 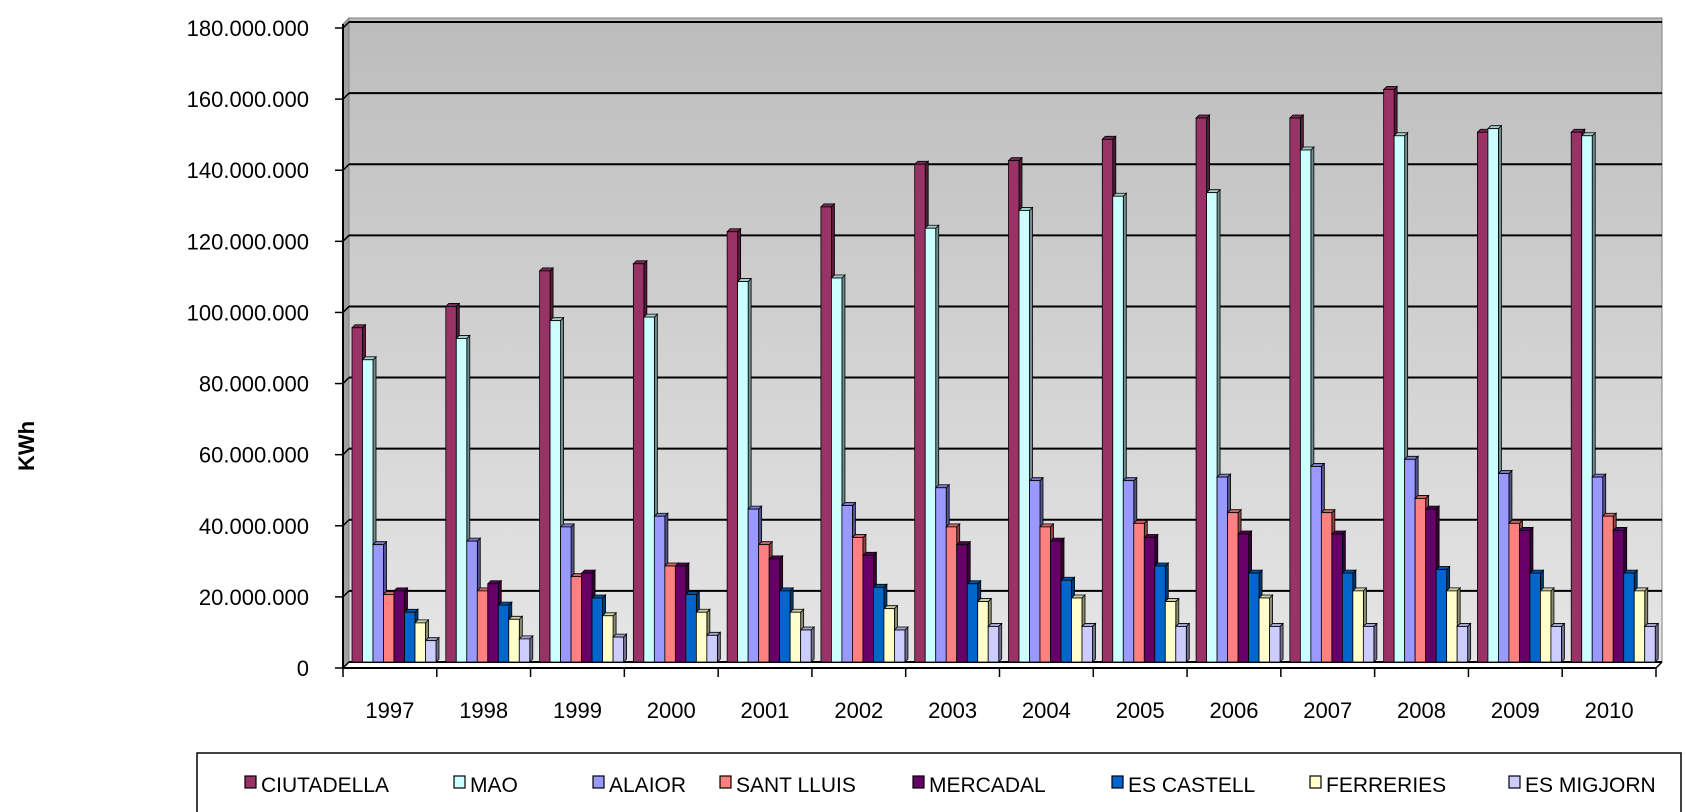 What do you see at coordinates (248, 170) in the screenshot?
I see `y-tick-label: 140.000.000` at bounding box center [248, 170].